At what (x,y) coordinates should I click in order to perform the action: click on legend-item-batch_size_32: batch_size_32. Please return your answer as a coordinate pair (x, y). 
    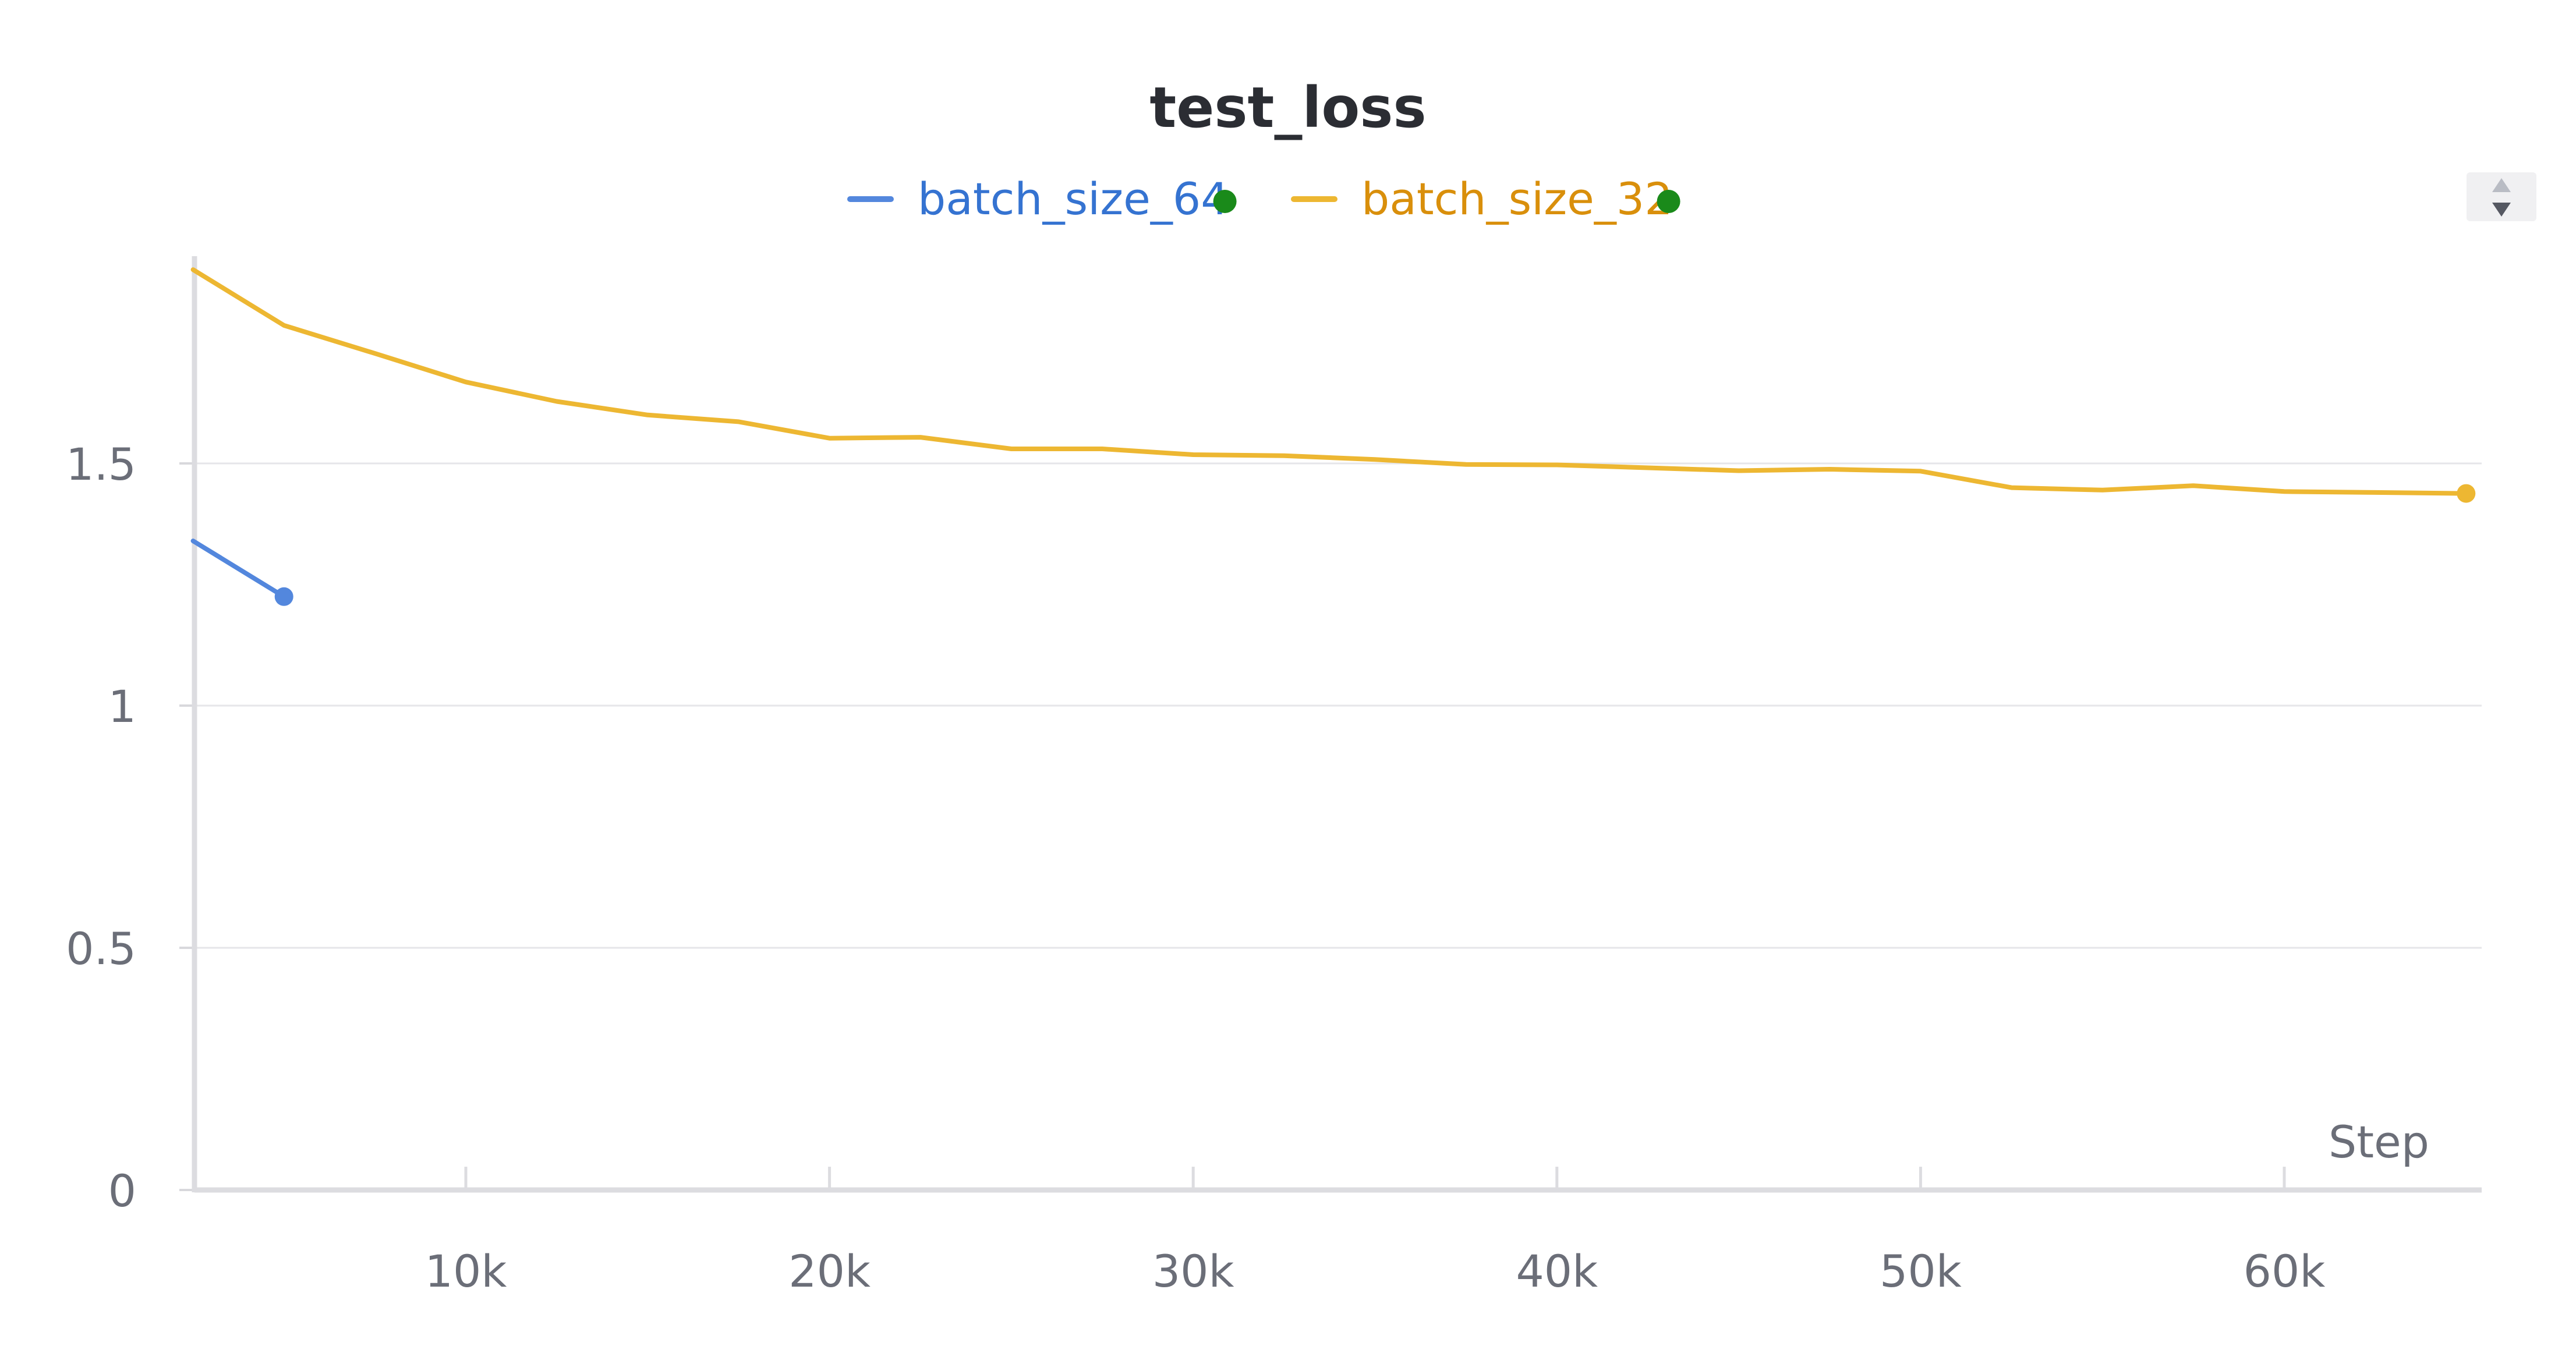
    Looking at the image, I should click on (1486, 199).